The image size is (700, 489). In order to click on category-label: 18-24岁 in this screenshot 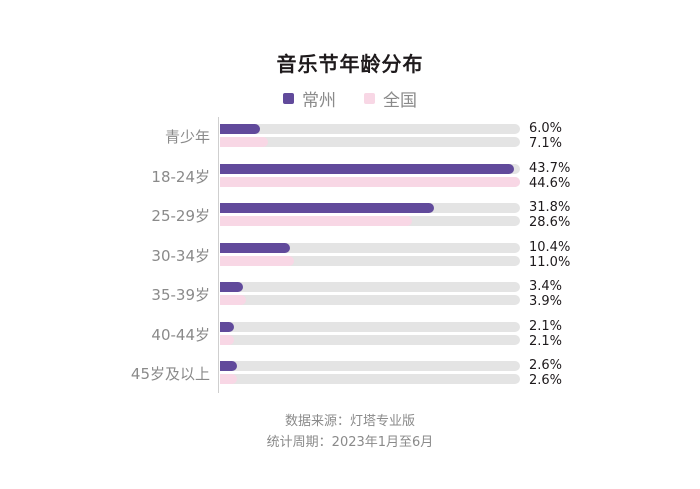, I will do `click(180, 176)`.